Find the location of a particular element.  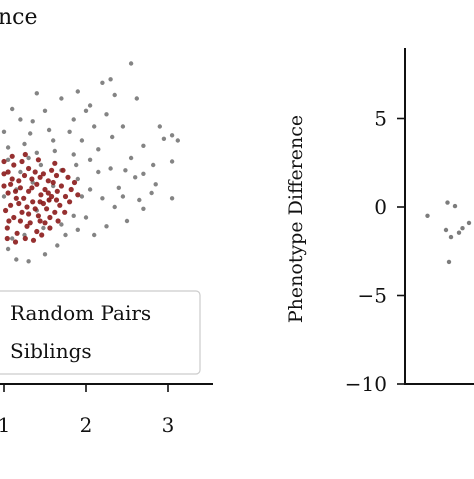

legend-label-random-pairs: Random Pairs is located at coordinates (80, 313).